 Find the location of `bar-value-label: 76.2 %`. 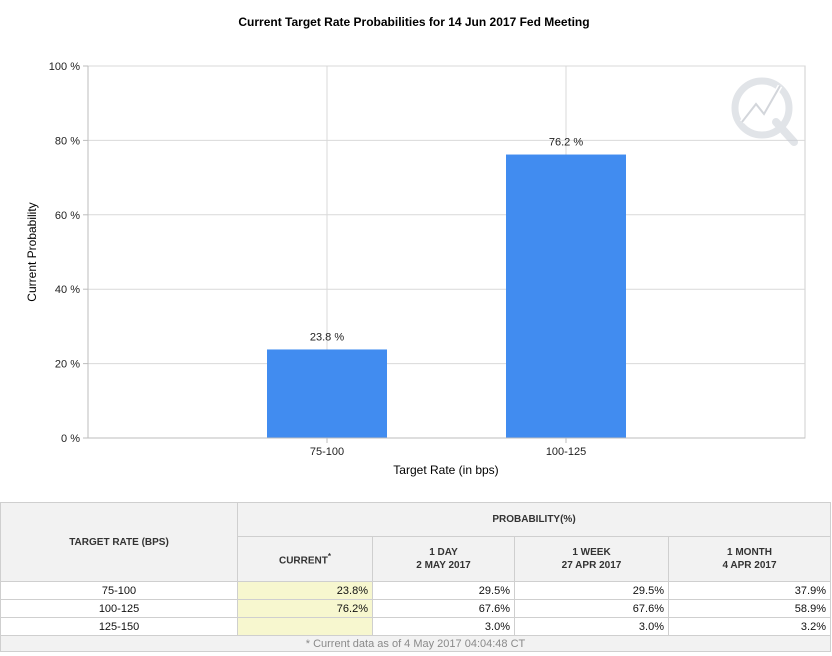

bar-value-label: 76.2 % is located at coordinates (566, 143).